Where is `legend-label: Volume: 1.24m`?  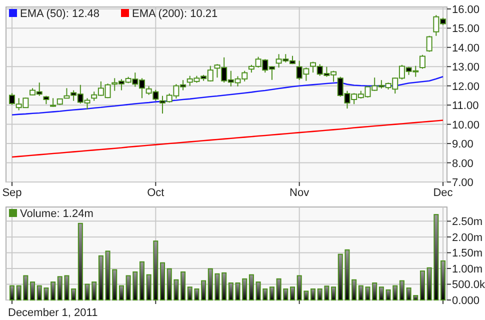
legend-label: Volume: 1.24m is located at coordinates (57, 214).